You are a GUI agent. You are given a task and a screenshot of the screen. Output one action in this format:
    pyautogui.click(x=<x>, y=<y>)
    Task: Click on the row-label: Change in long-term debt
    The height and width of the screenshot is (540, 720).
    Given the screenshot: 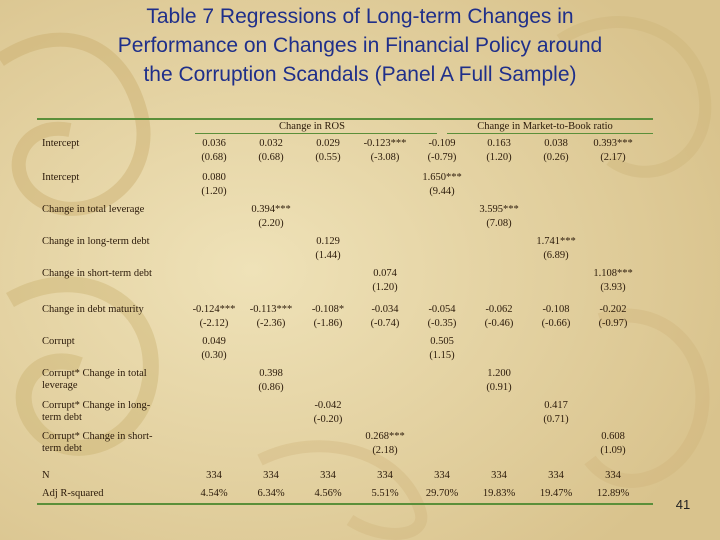 What is the action you would take?
    pyautogui.click(x=112, y=242)
    